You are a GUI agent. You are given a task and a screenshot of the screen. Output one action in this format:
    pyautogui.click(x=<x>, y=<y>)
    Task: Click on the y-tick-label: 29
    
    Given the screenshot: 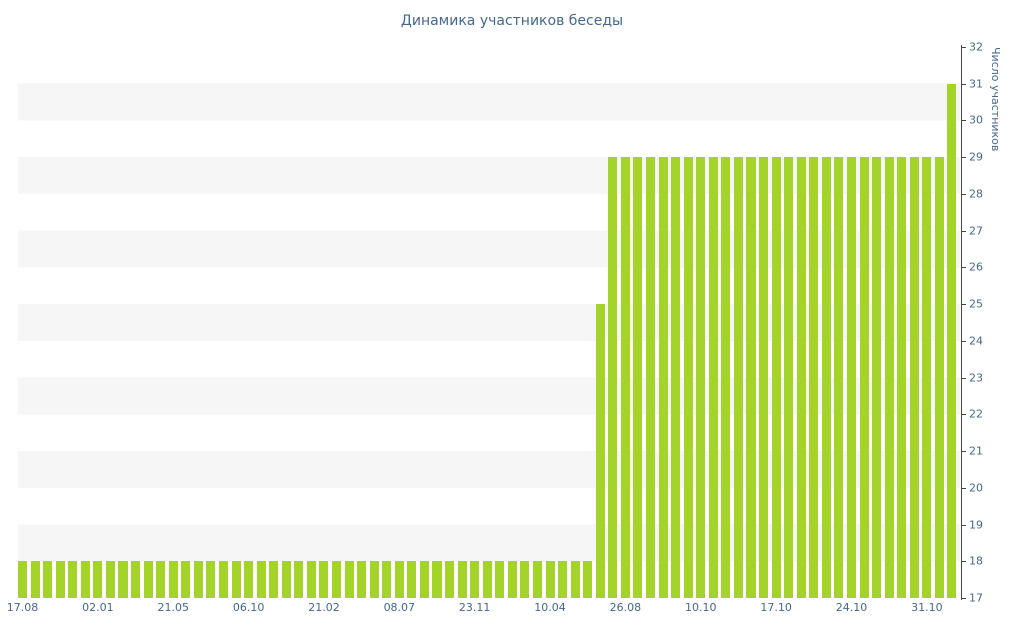 What is the action you would take?
    pyautogui.click(x=976, y=157)
    